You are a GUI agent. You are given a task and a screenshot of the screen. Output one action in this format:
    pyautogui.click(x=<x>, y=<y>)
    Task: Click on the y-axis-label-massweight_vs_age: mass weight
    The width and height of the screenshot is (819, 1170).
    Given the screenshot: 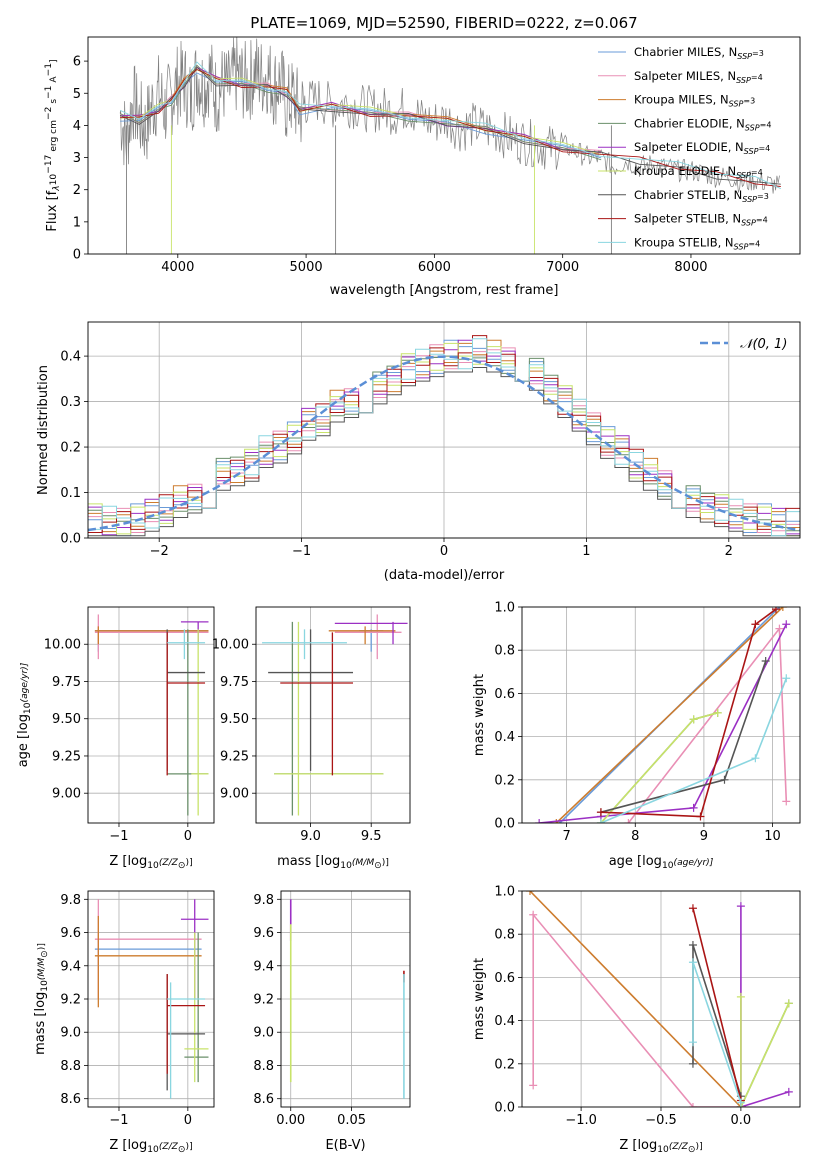 What is the action you would take?
    pyautogui.click(x=479, y=715)
    